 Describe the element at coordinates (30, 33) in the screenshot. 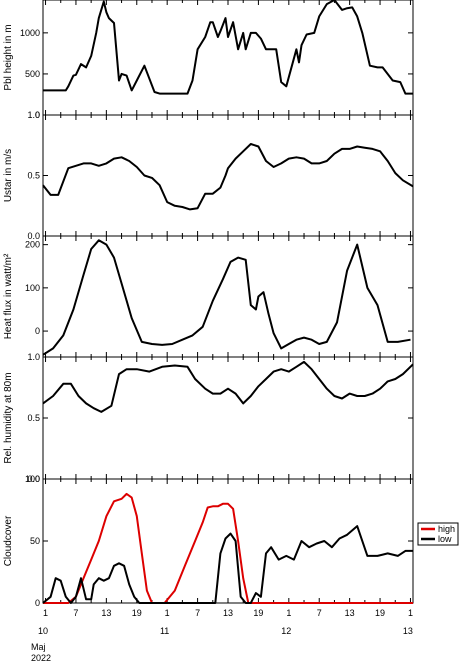

I see `y-tick-label: 1000` at that location.